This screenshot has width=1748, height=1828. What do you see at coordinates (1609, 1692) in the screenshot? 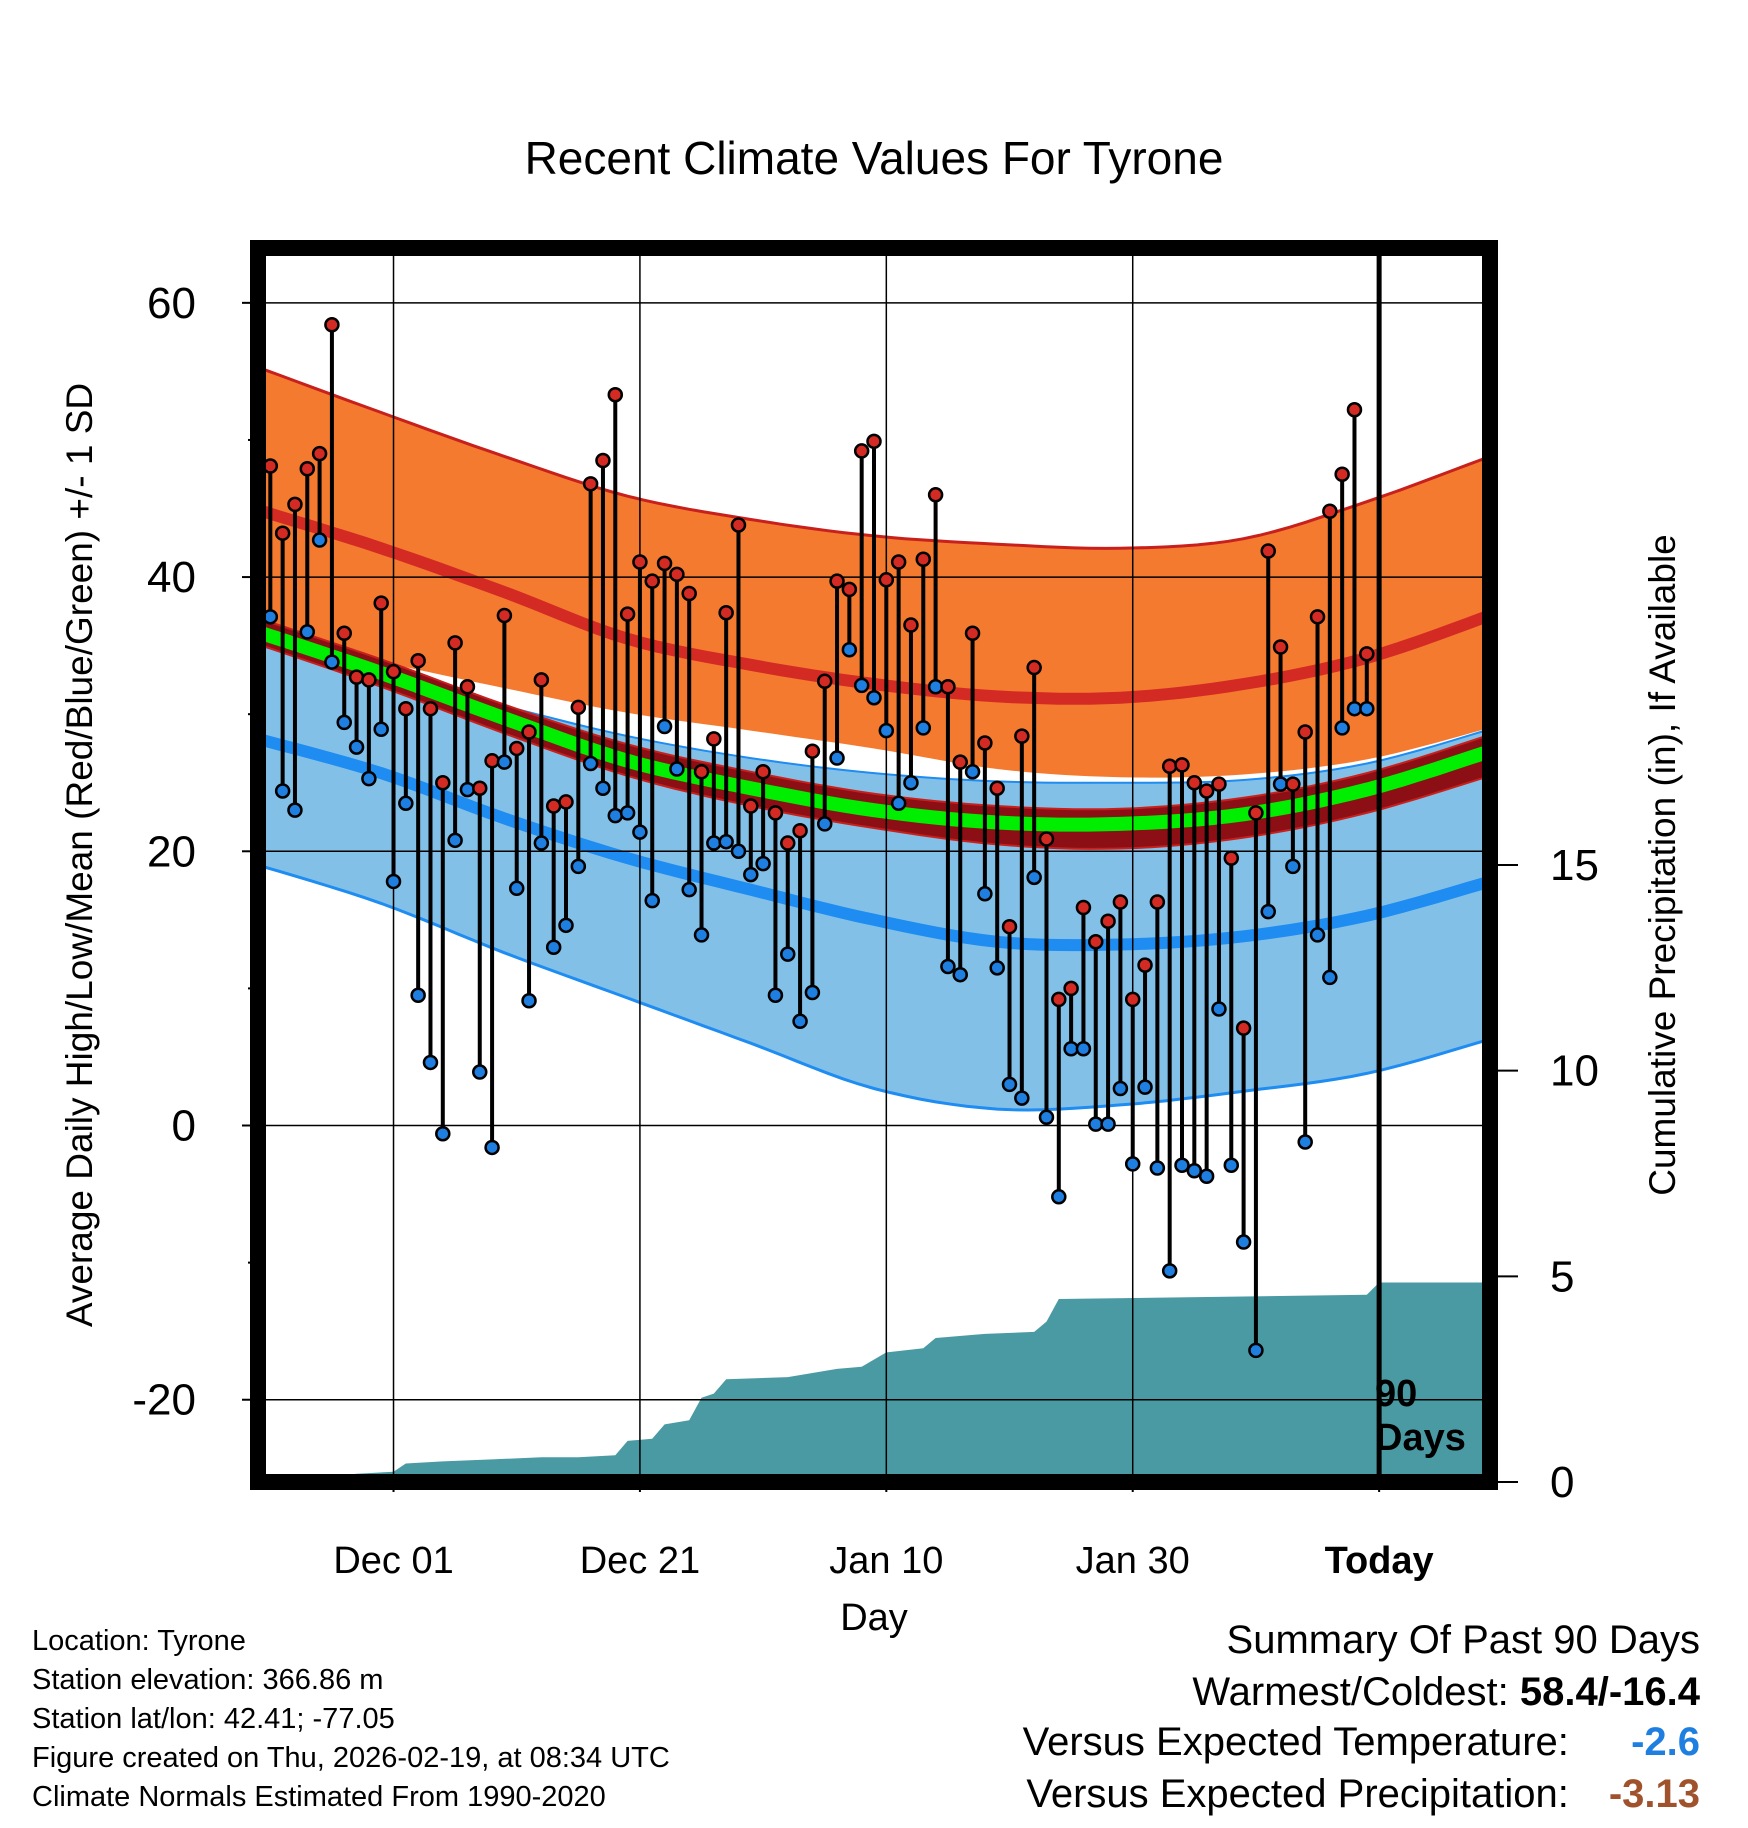
I see `warmest-value: 58.4/-16.4` at bounding box center [1609, 1692].